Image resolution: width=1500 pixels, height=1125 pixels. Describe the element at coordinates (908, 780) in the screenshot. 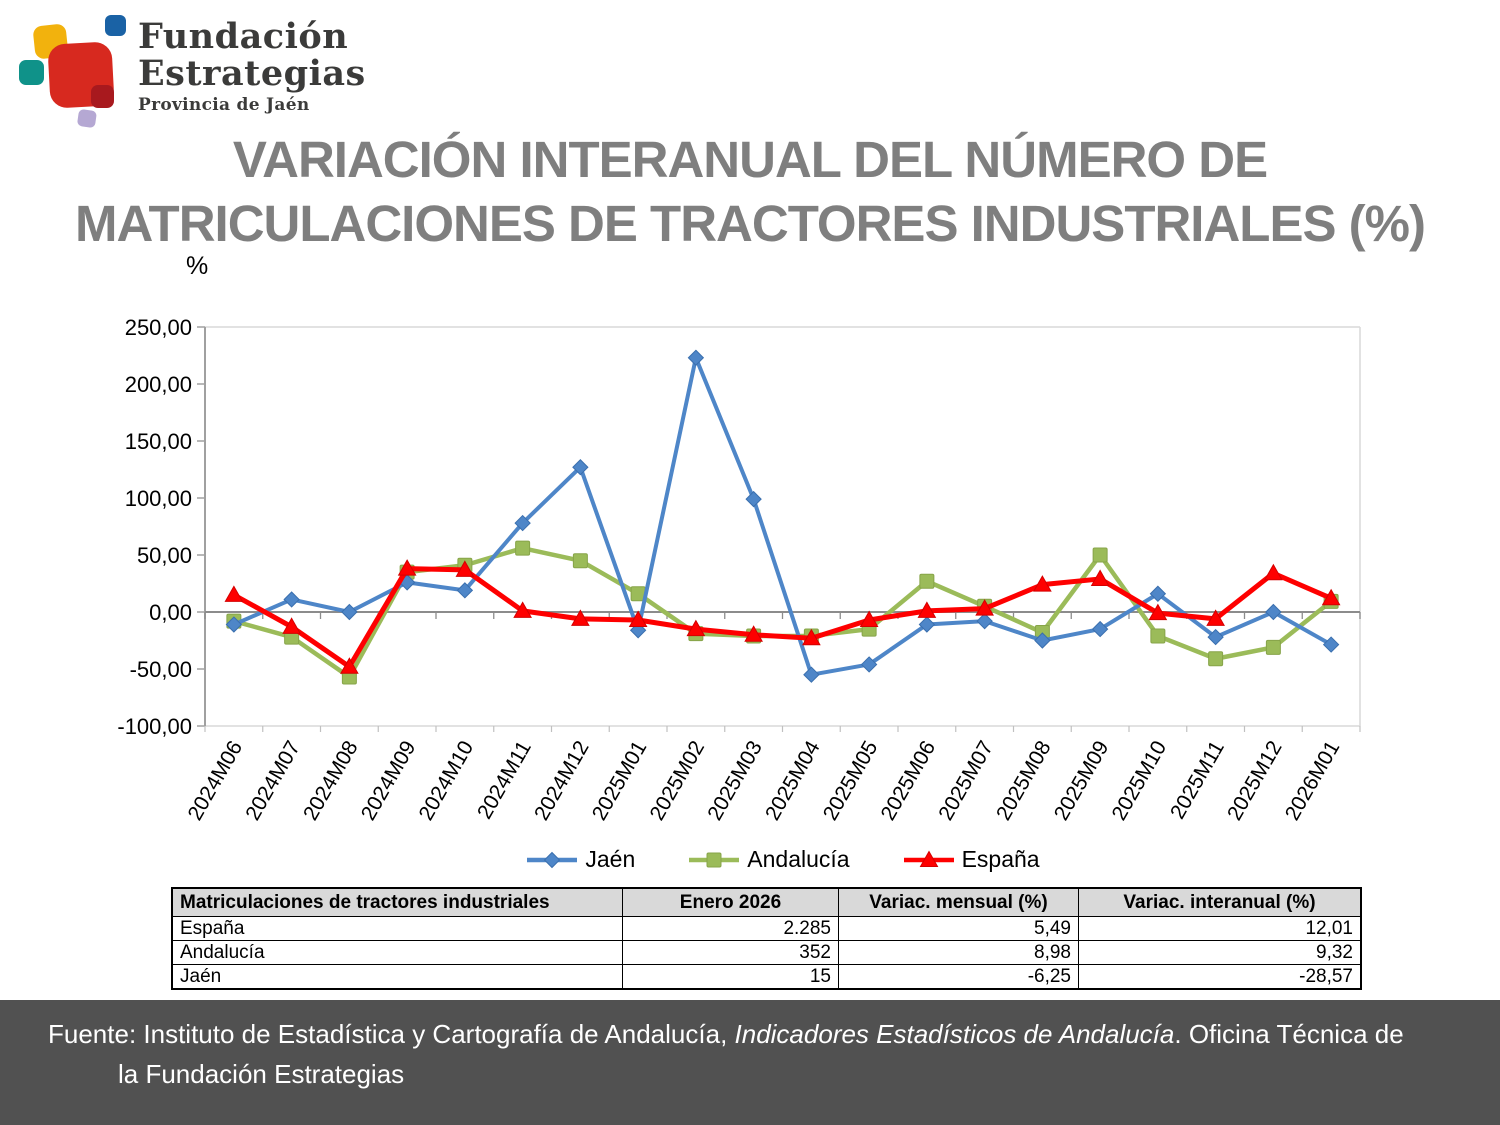

I see `x-tick-label: 2025M06` at that location.